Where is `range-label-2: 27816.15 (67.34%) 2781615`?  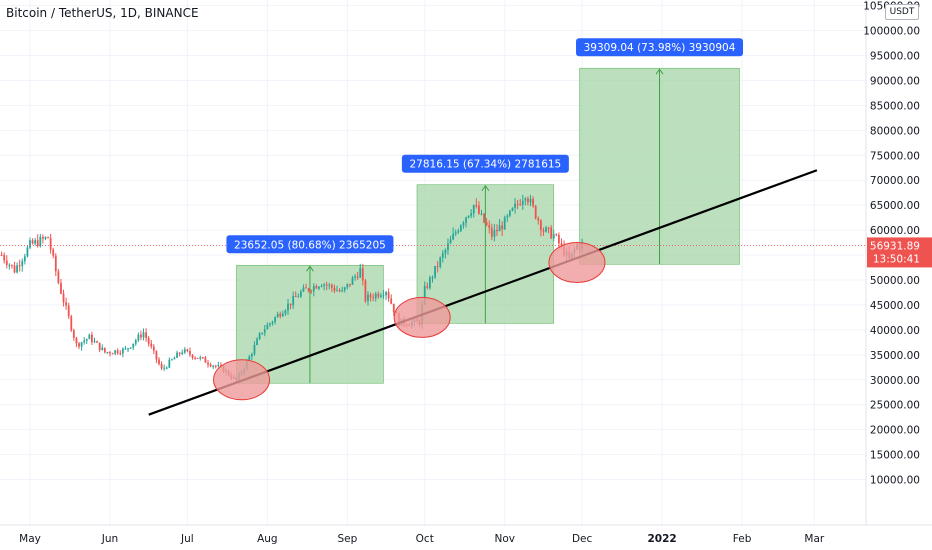
range-label-2: 27816.15 (67.34%) 2781615 is located at coordinates (485, 165).